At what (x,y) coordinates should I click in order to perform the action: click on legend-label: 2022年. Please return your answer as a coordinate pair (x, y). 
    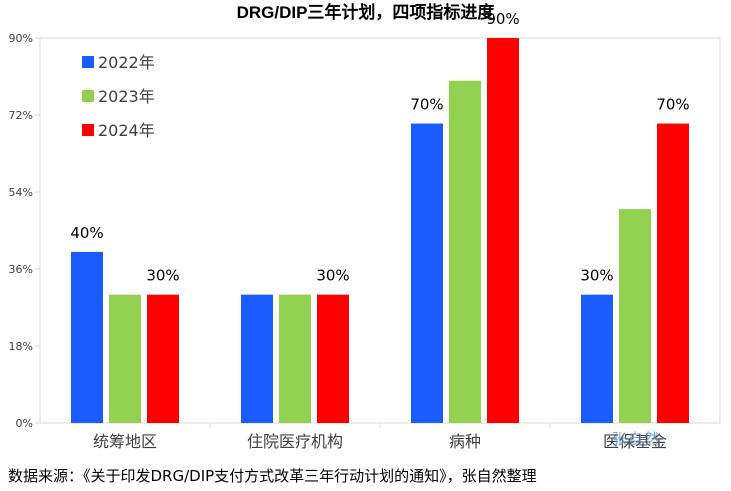
    Looking at the image, I should click on (126, 62).